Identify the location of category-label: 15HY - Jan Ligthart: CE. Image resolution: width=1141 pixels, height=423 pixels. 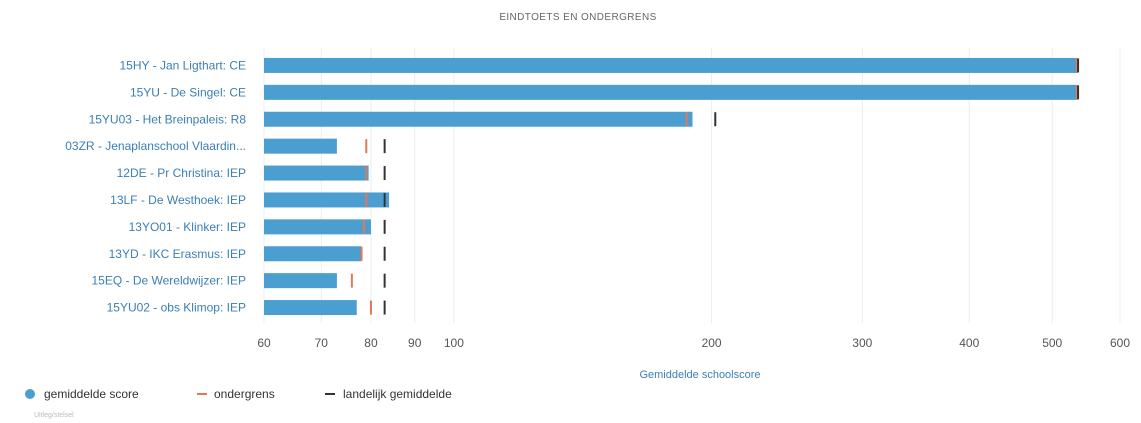
(182, 65).